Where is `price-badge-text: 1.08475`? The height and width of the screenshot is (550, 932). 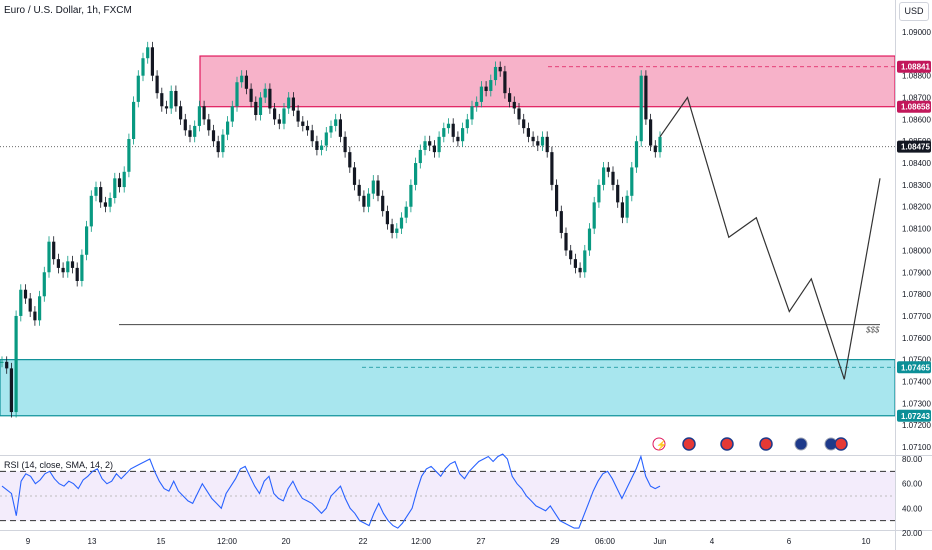 price-badge-text: 1.08475 is located at coordinates (915, 147).